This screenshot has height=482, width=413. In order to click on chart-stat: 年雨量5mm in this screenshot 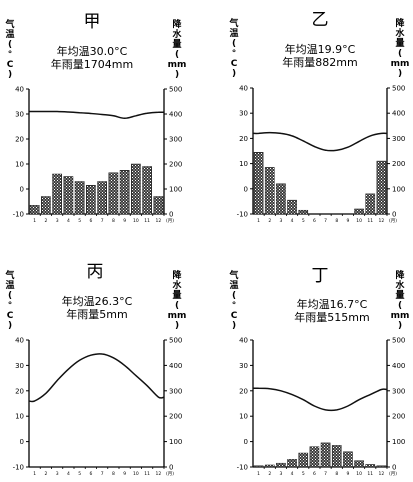, I will do `click(96, 314)`.